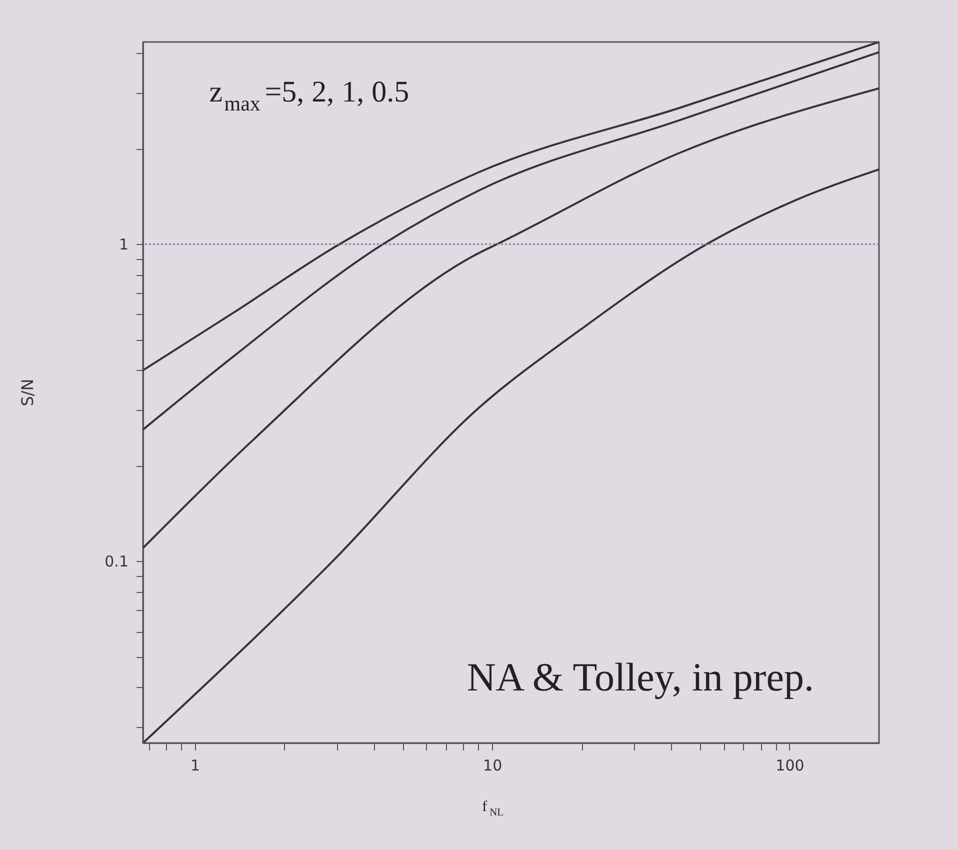 The image size is (958, 849). I want to click on x-tick-label: 1, so click(195, 765).